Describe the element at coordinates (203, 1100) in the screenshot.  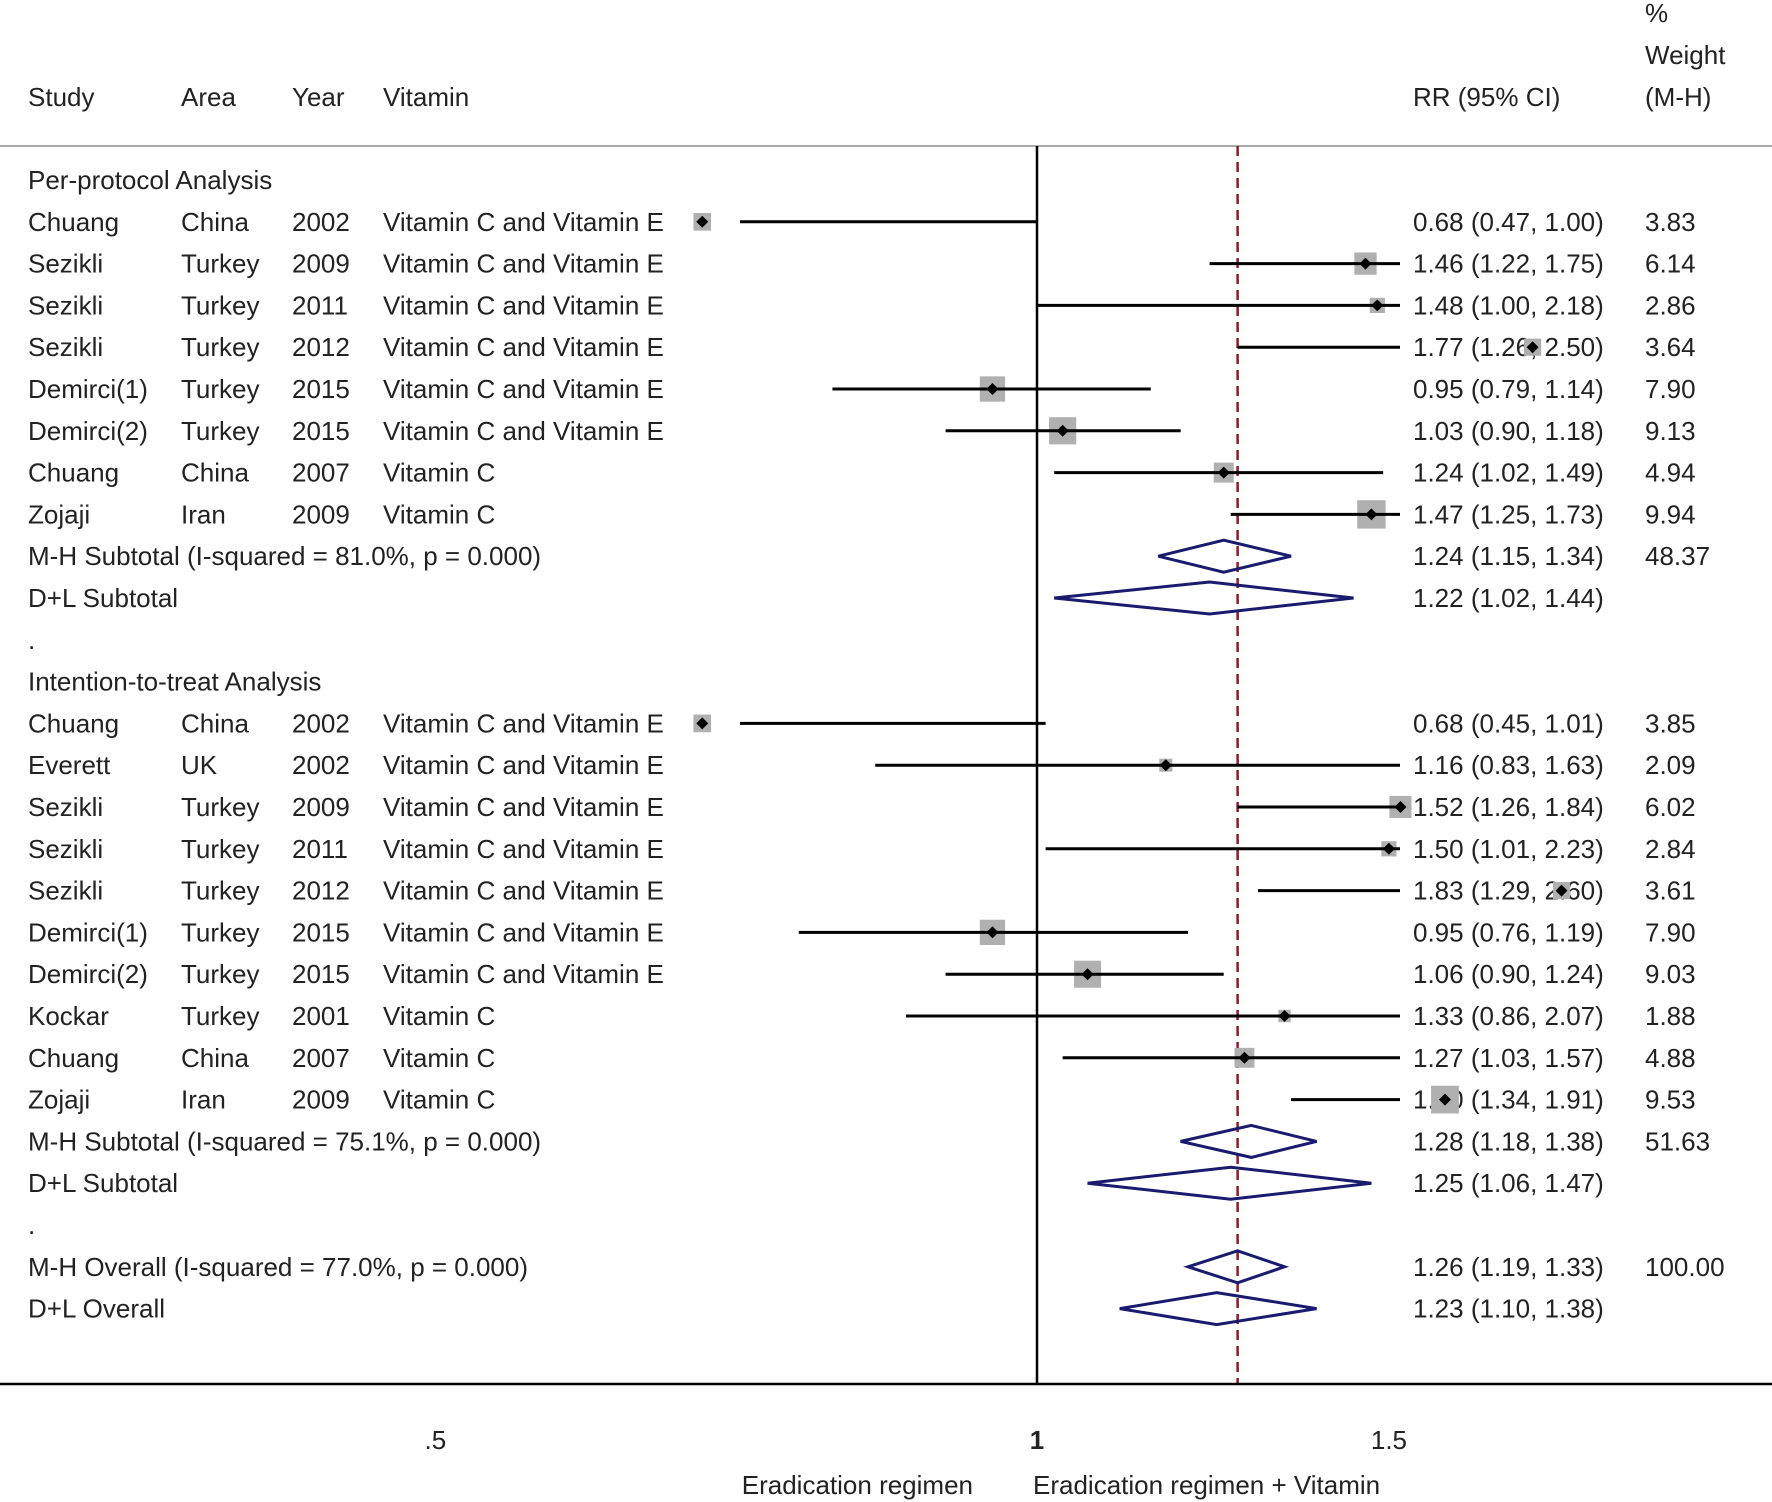
I see `study-area: Iran` at that location.